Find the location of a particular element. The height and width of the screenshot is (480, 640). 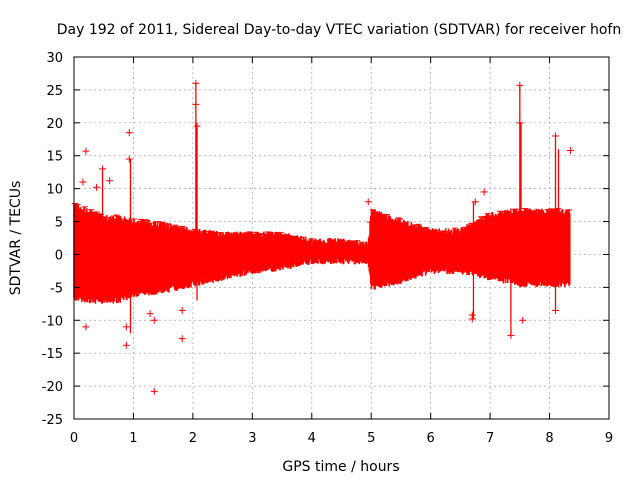

x-tick-label: 9 is located at coordinates (609, 438).